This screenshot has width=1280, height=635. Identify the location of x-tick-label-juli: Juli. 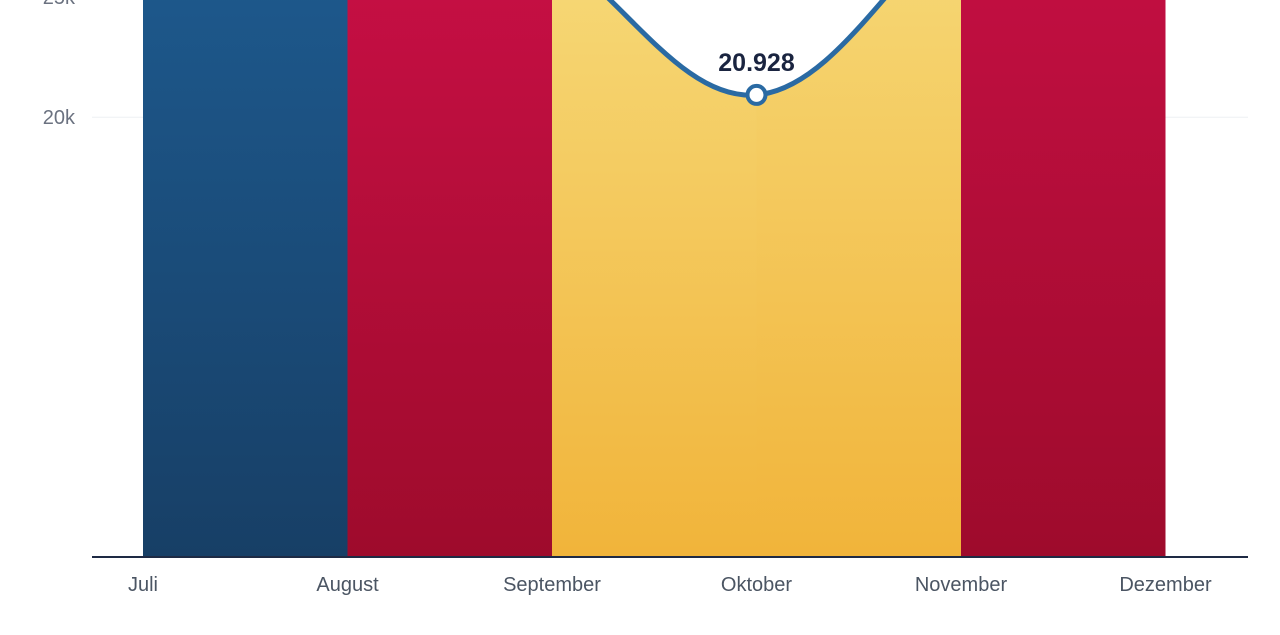
(143, 585).